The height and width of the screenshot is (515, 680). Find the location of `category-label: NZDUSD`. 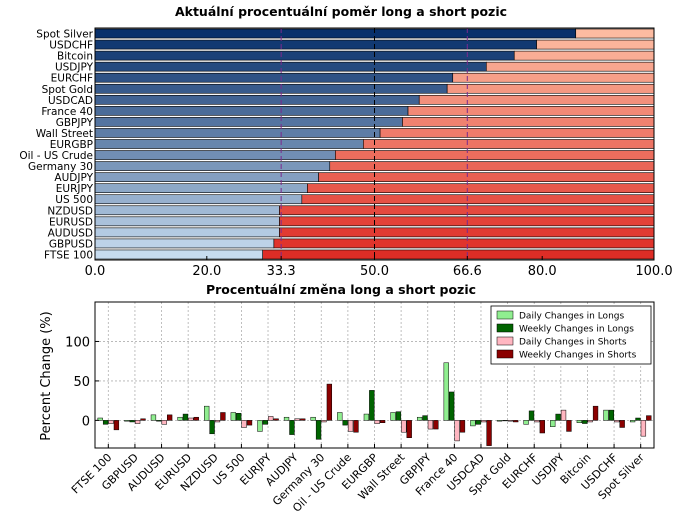

category-label: NZDUSD is located at coordinates (70, 211).